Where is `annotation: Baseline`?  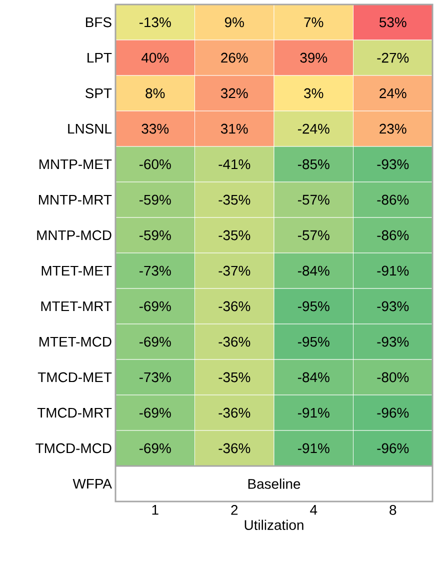 annotation: Baseline is located at coordinates (274, 483).